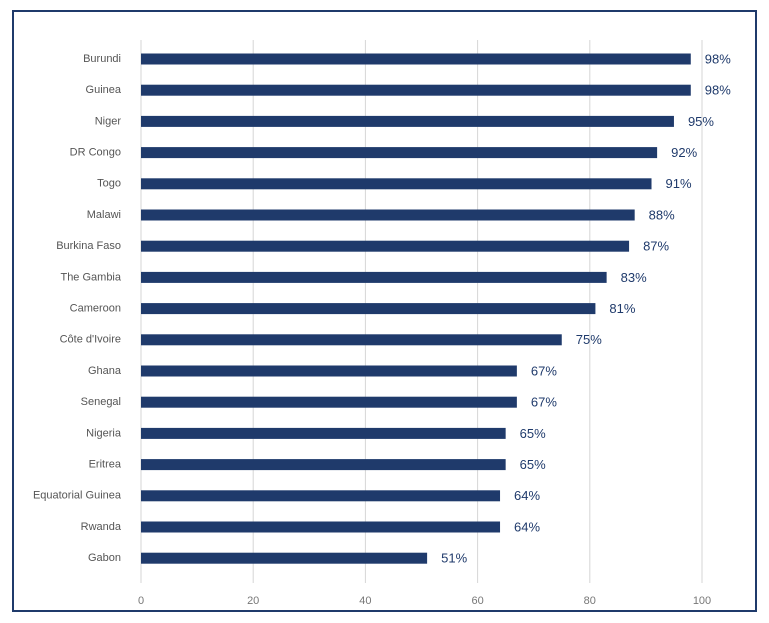 This screenshot has height=623, width=769. What do you see at coordinates (90, 340) in the screenshot?
I see `category-label: Côte d'Ivoire` at bounding box center [90, 340].